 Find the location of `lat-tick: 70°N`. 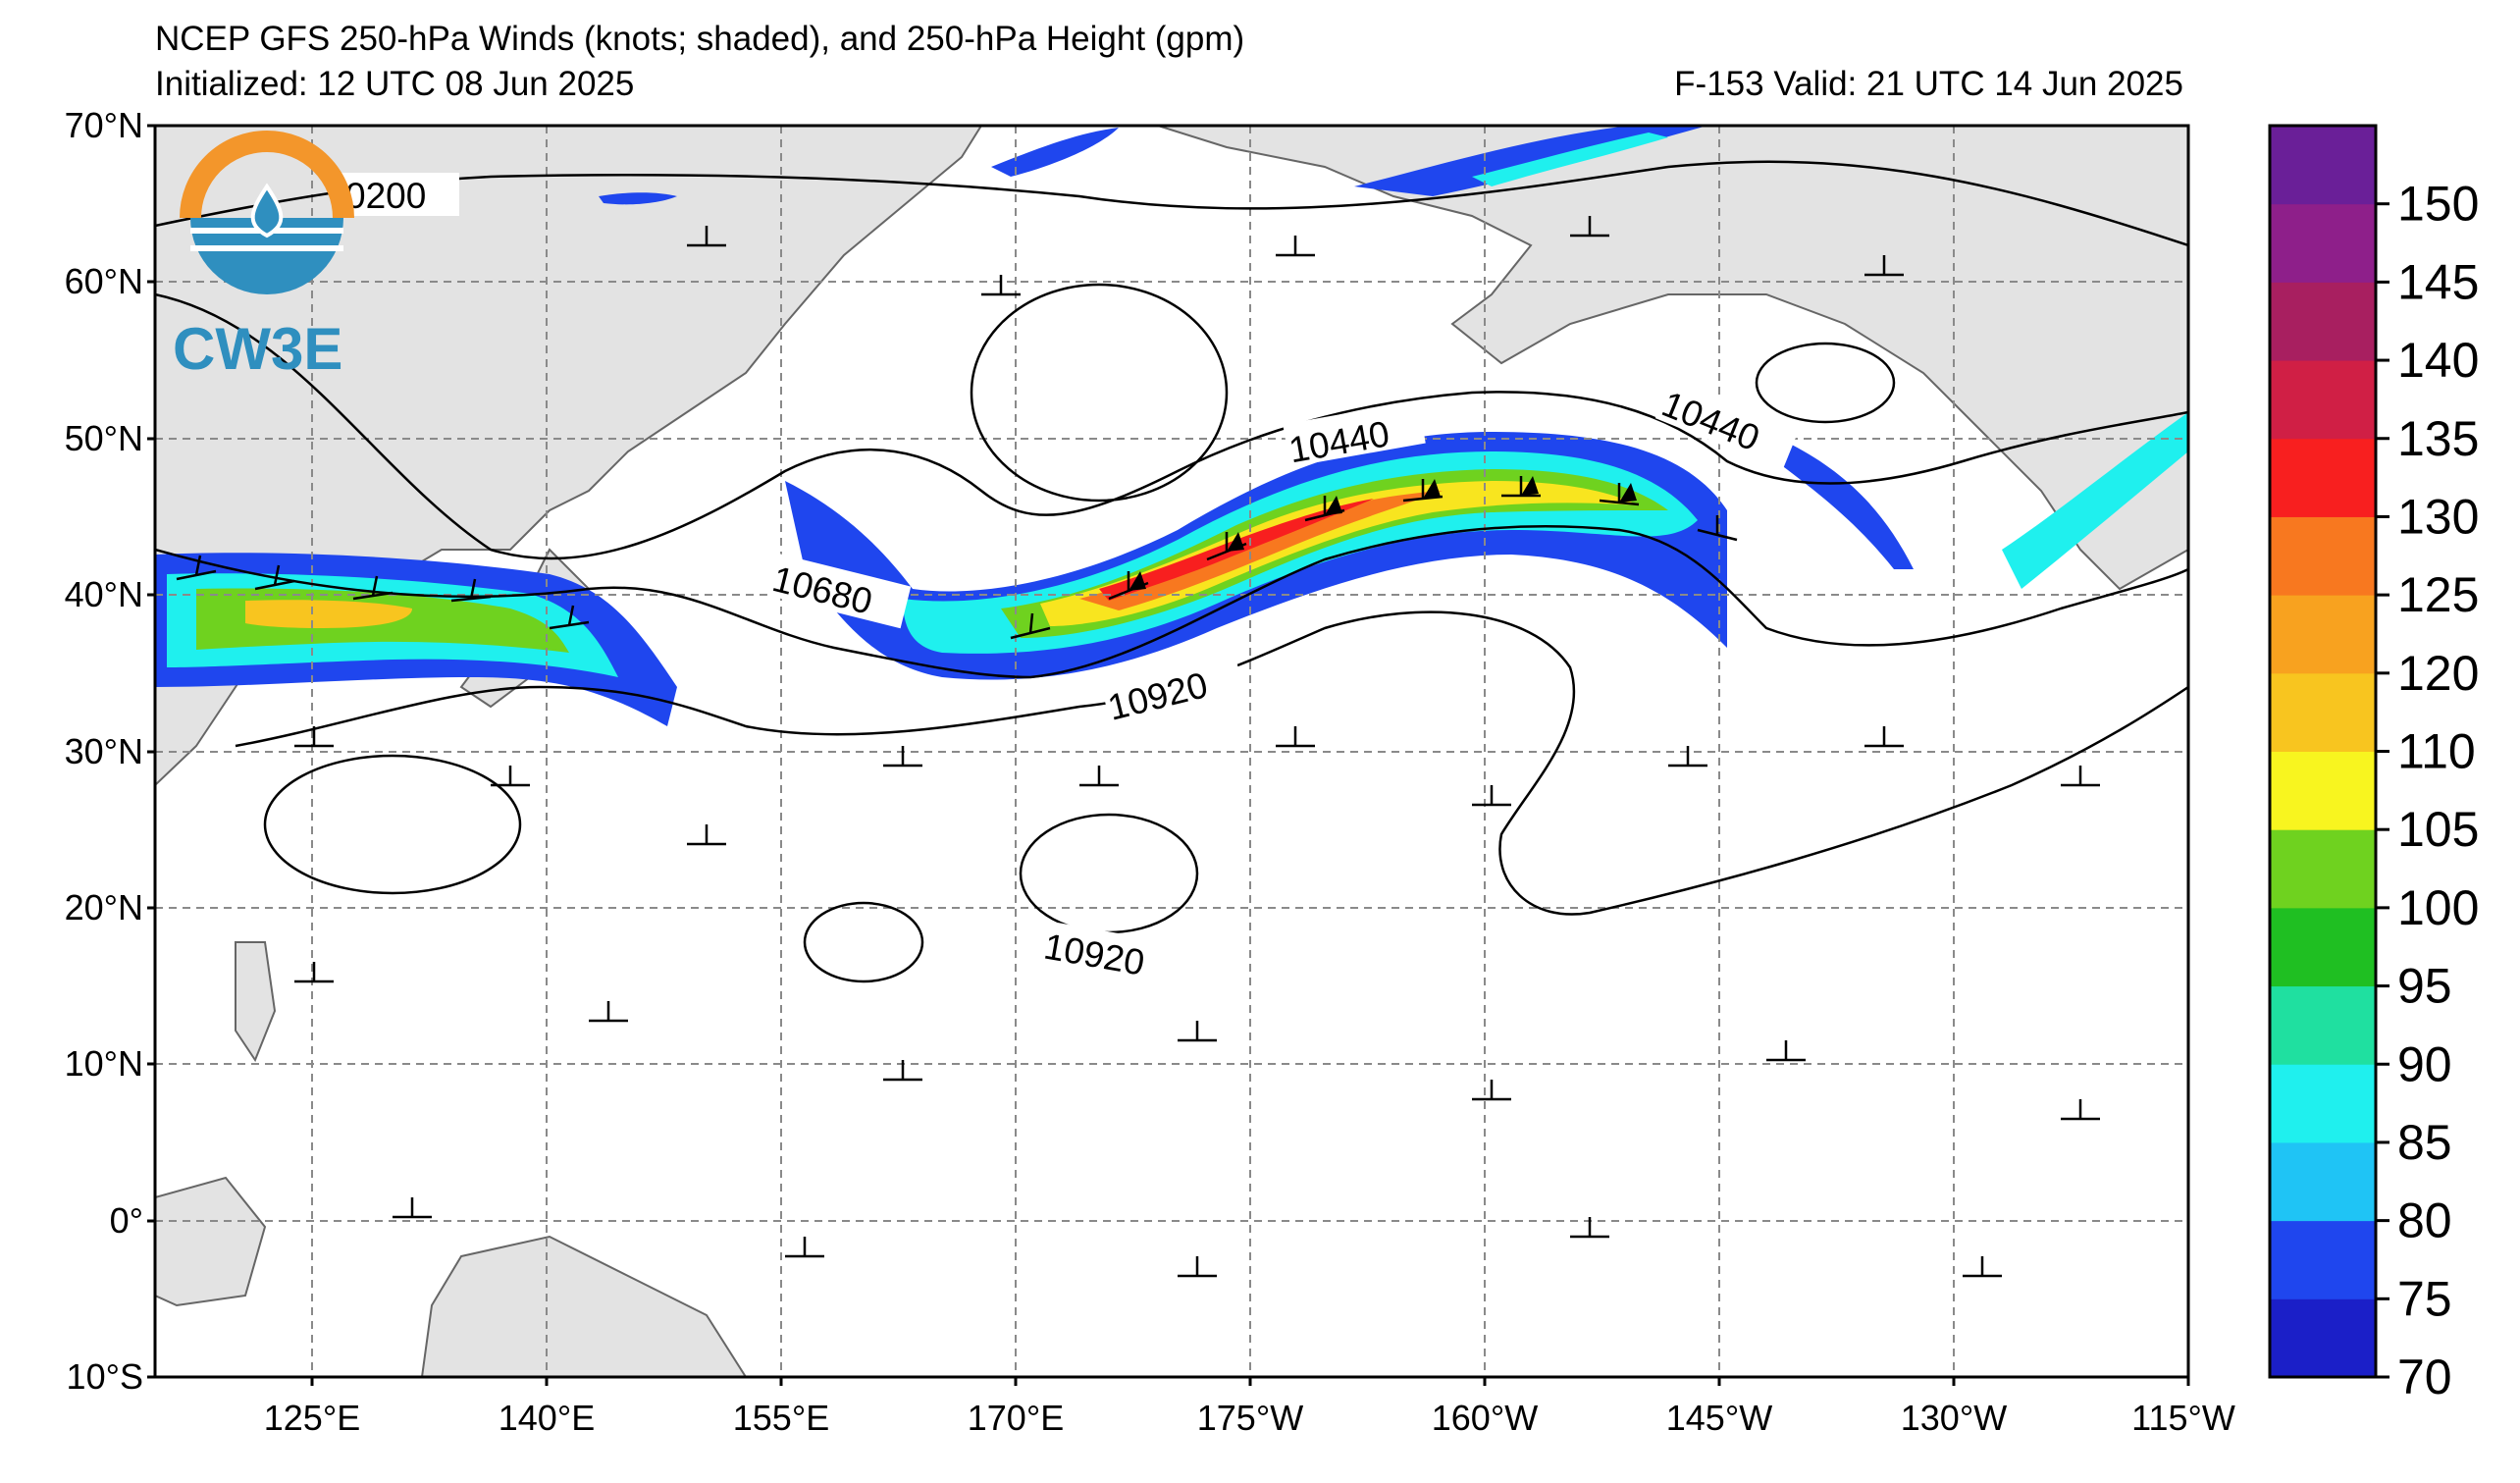

lat-tick: 70°N is located at coordinates (104, 125).